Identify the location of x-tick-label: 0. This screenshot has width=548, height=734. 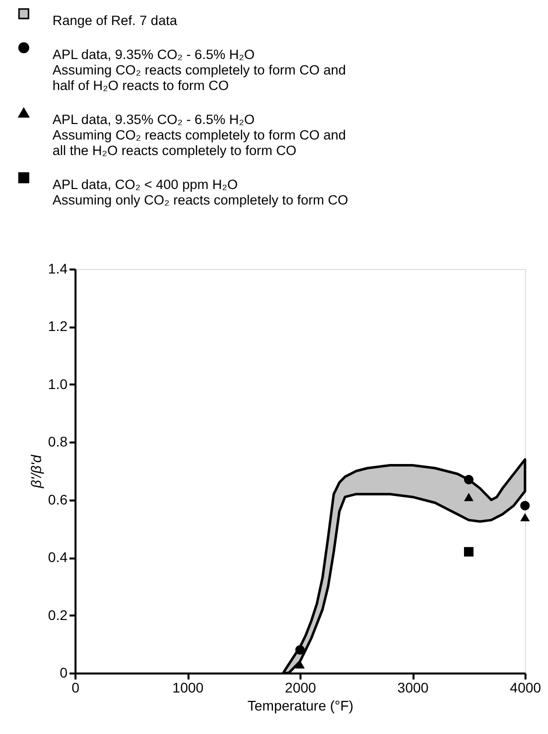
(76, 688).